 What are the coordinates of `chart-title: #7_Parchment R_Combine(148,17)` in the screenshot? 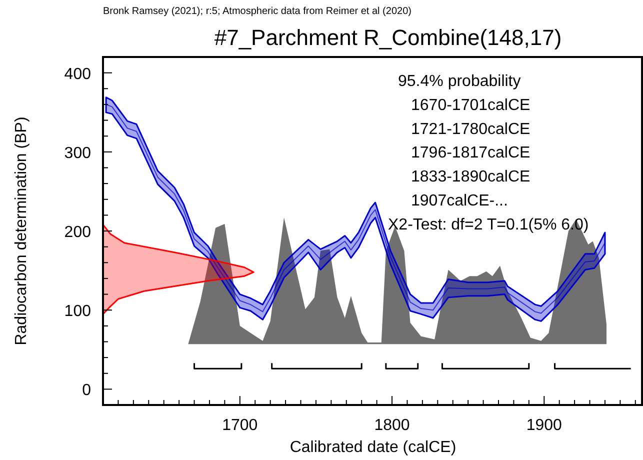 It's located at (388, 37).